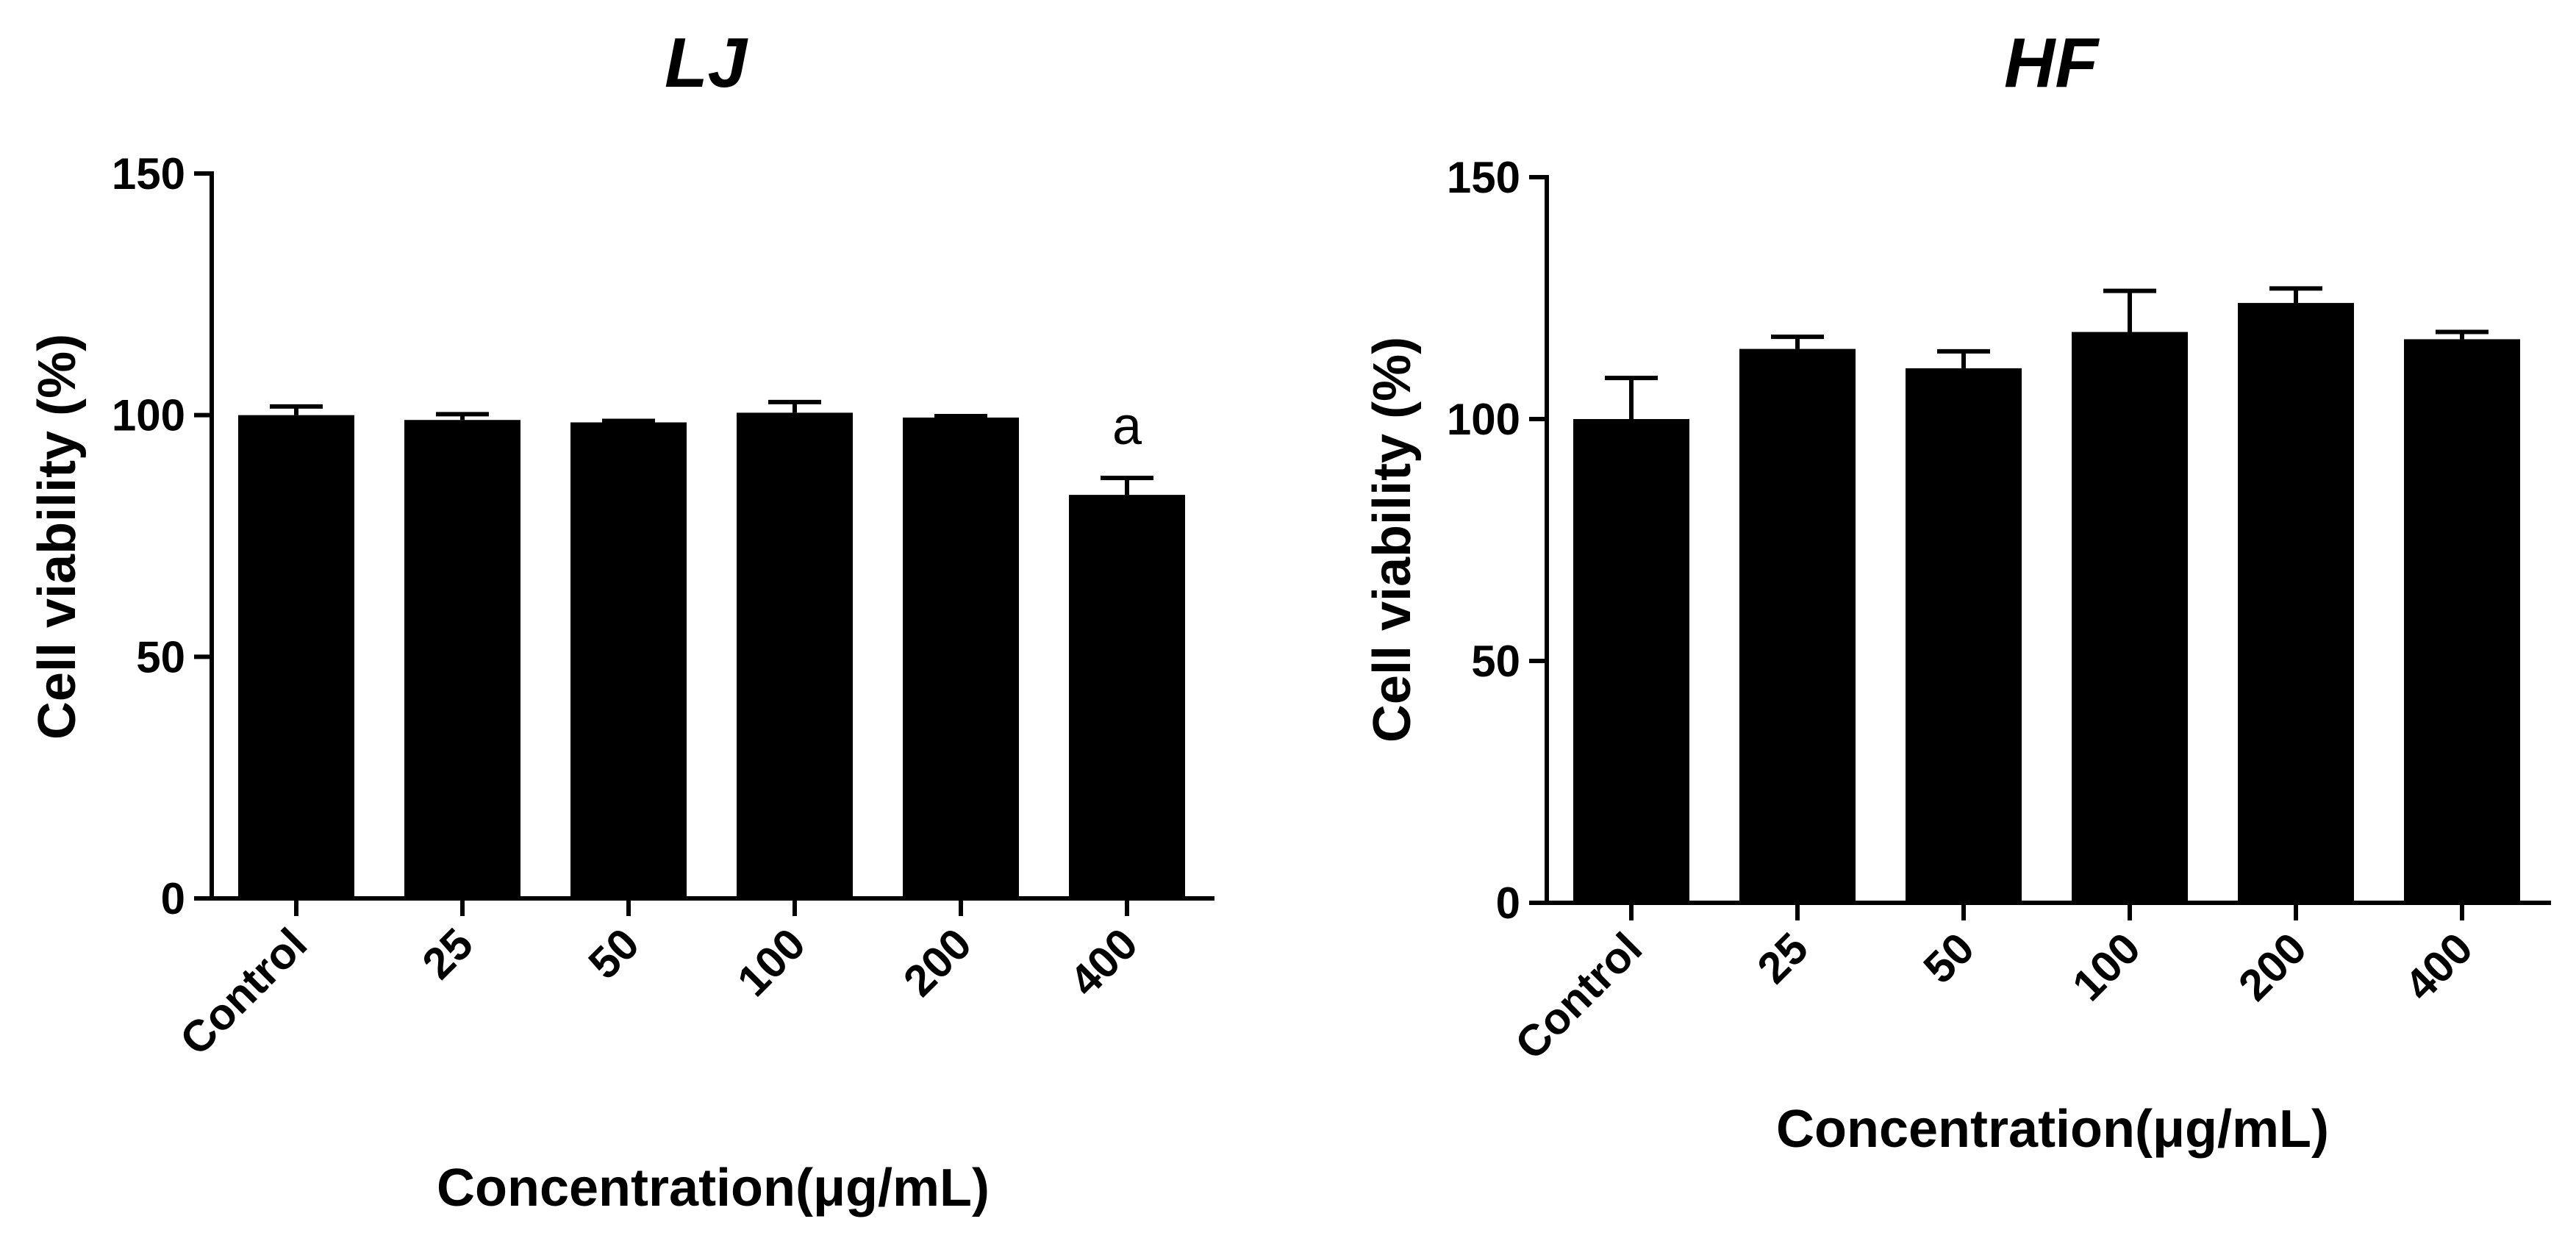 This screenshot has height=1241, width=2576. I want to click on chart-title: LJ, so click(707, 63).